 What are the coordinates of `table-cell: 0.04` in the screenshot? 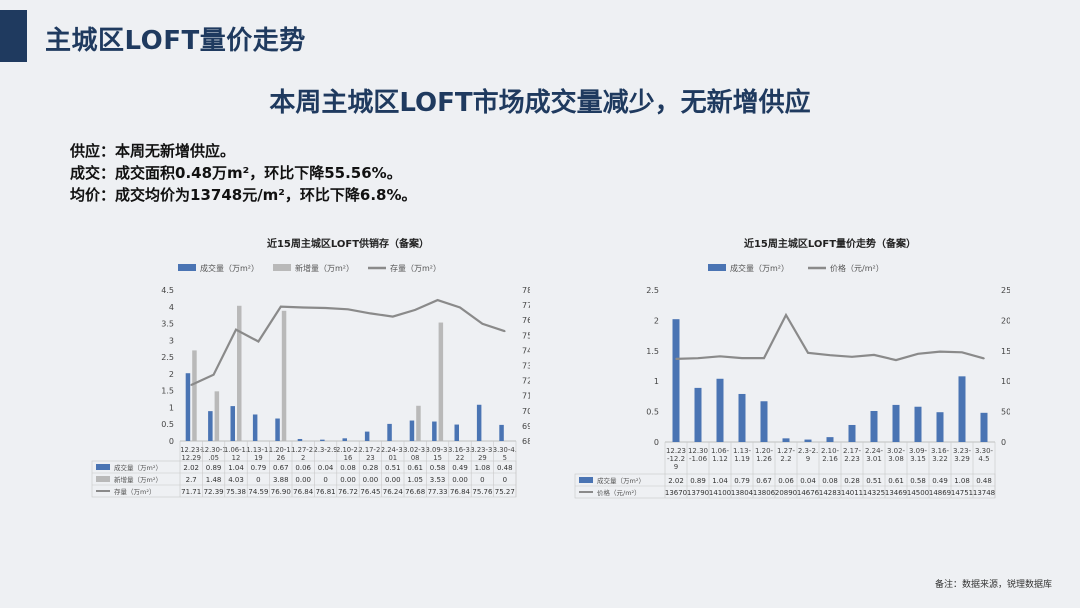 It's located at (326, 468).